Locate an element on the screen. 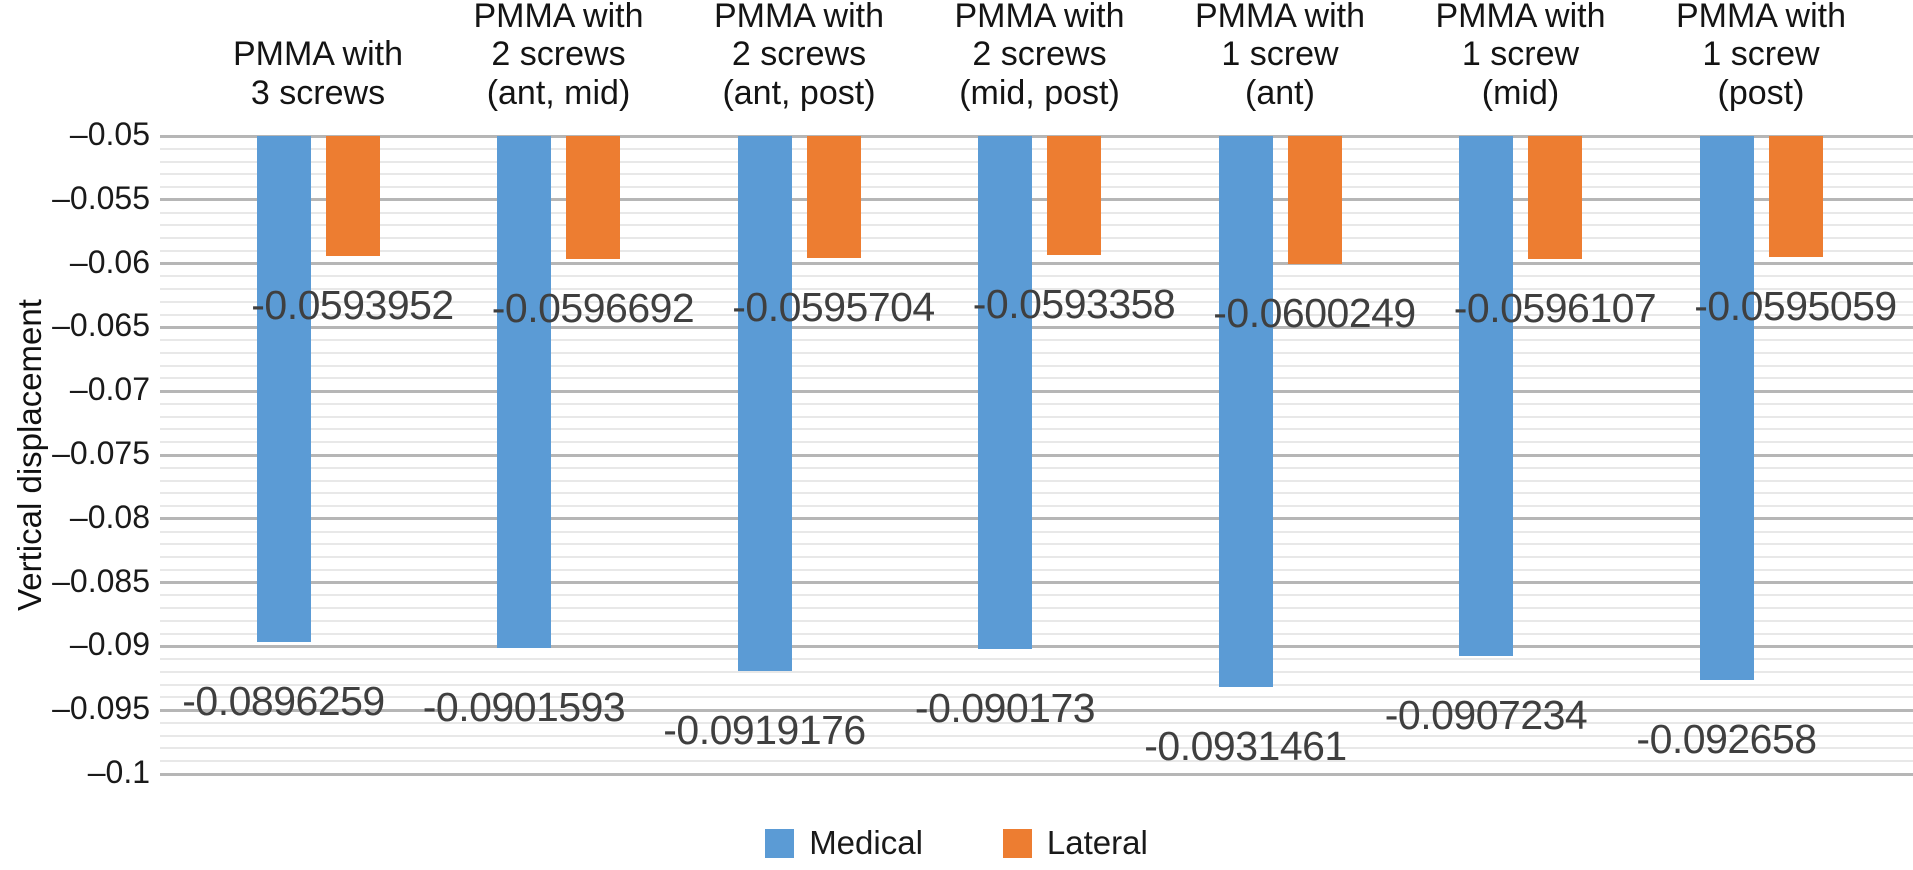 The image size is (1913, 870). y-tick-label: –0.05 is located at coordinates (109, 134).